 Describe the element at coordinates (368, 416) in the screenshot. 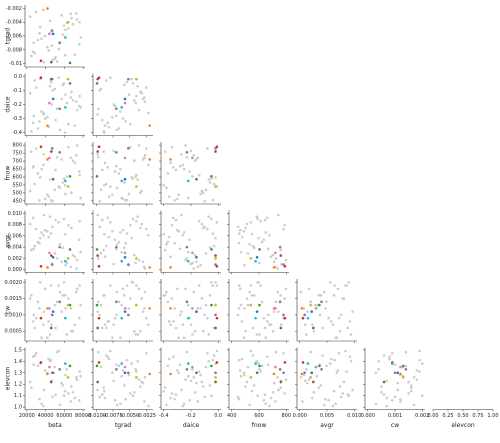

I see `x-tick-label: 0.000` at that location.